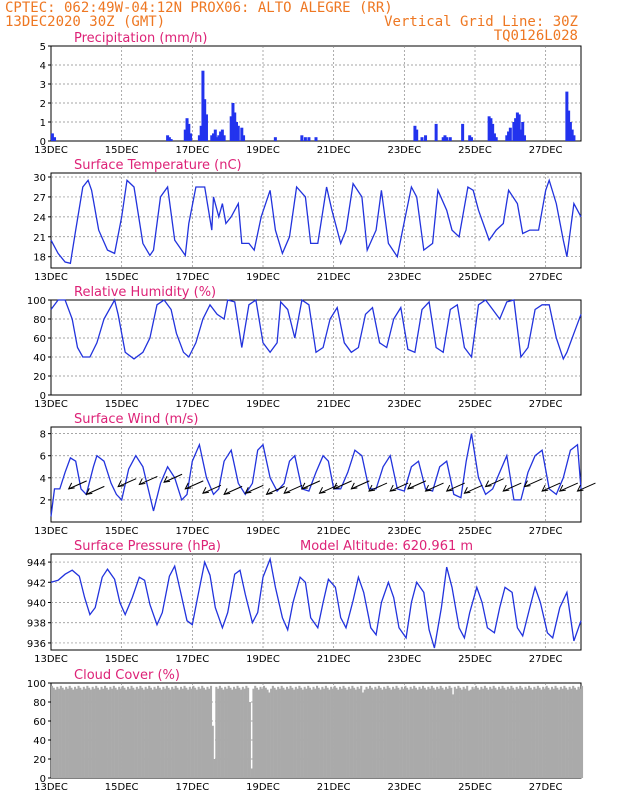  I want to click on x-tick-label: 27DEC, so click(546, 787).